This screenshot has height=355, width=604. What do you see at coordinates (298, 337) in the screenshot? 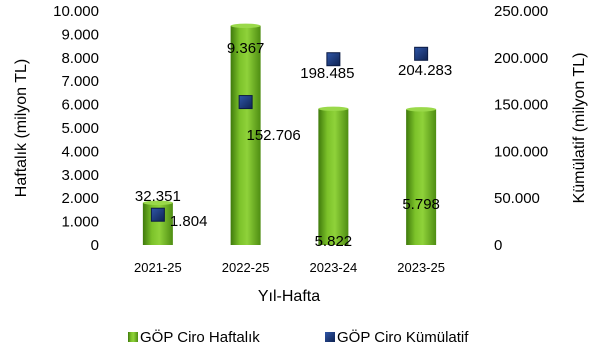
I see `legend: GÖP Ciro Haftalık GÖP Ciro Kümülatif` at bounding box center [298, 337].